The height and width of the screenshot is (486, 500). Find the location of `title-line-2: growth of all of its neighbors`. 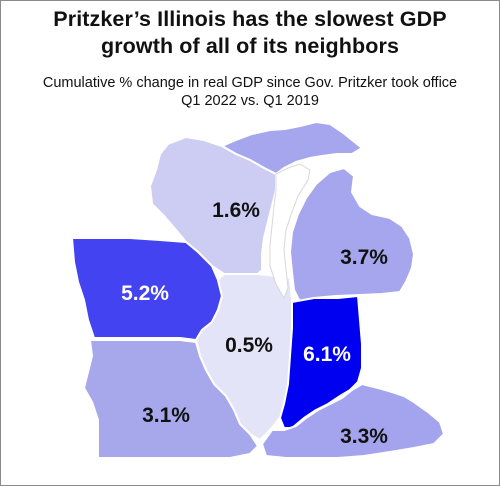

title-line-2: growth of all of its neighbors is located at coordinates (250, 46).